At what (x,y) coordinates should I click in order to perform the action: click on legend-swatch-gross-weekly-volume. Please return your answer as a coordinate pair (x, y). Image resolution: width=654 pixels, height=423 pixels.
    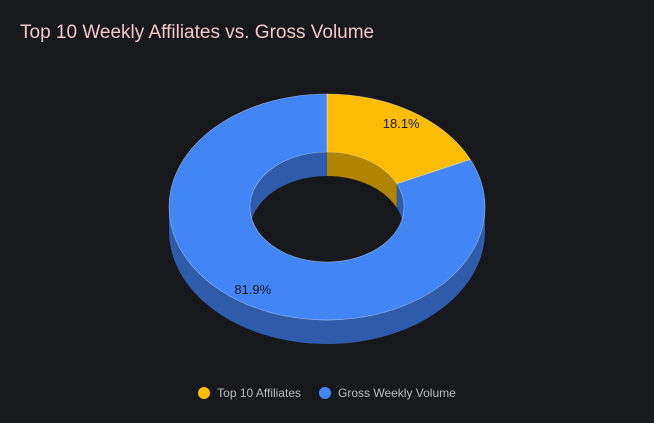
    Looking at the image, I should click on (325, 393).